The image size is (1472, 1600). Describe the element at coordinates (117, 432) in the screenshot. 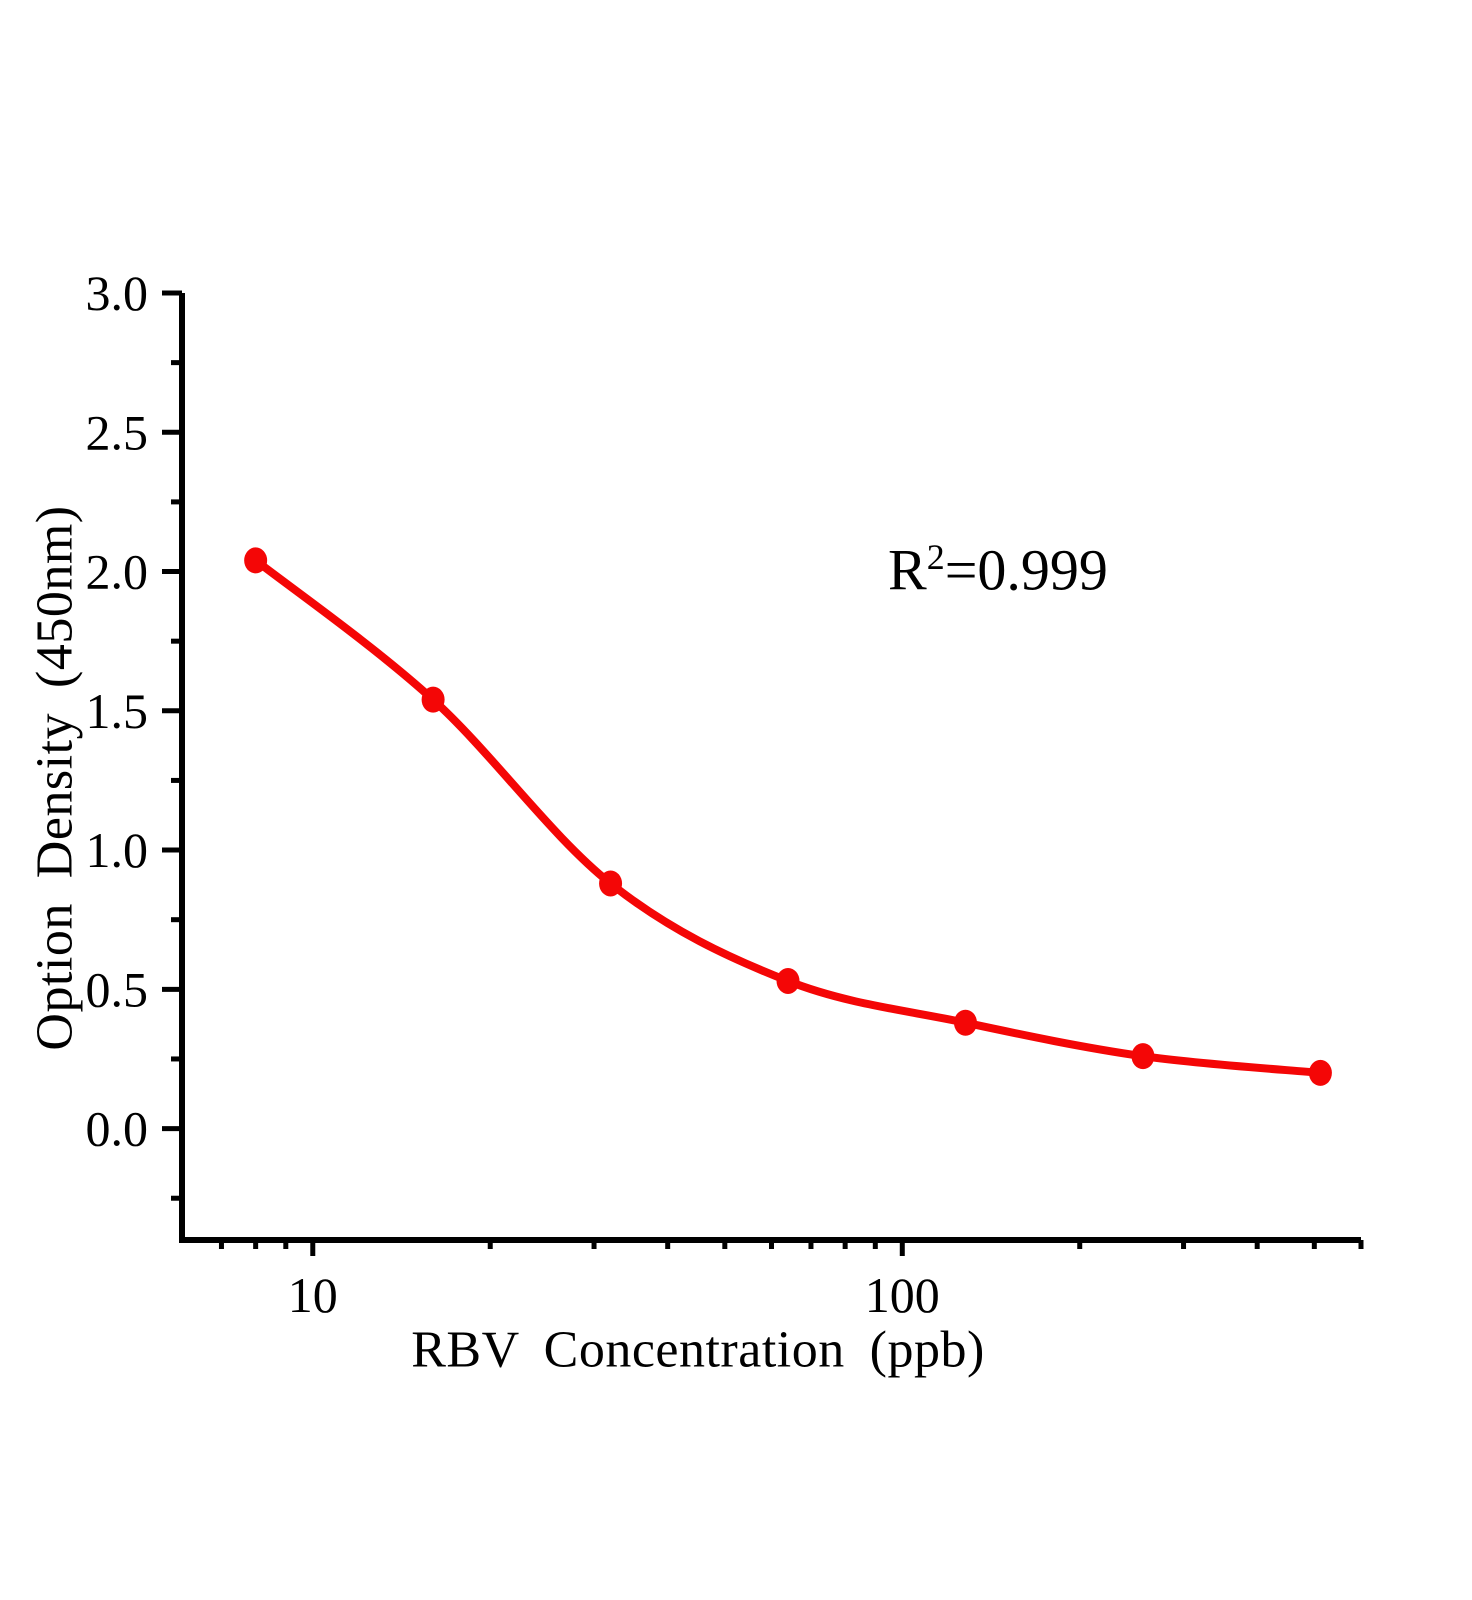

I see `y-tick-label: 2.5` at that location.